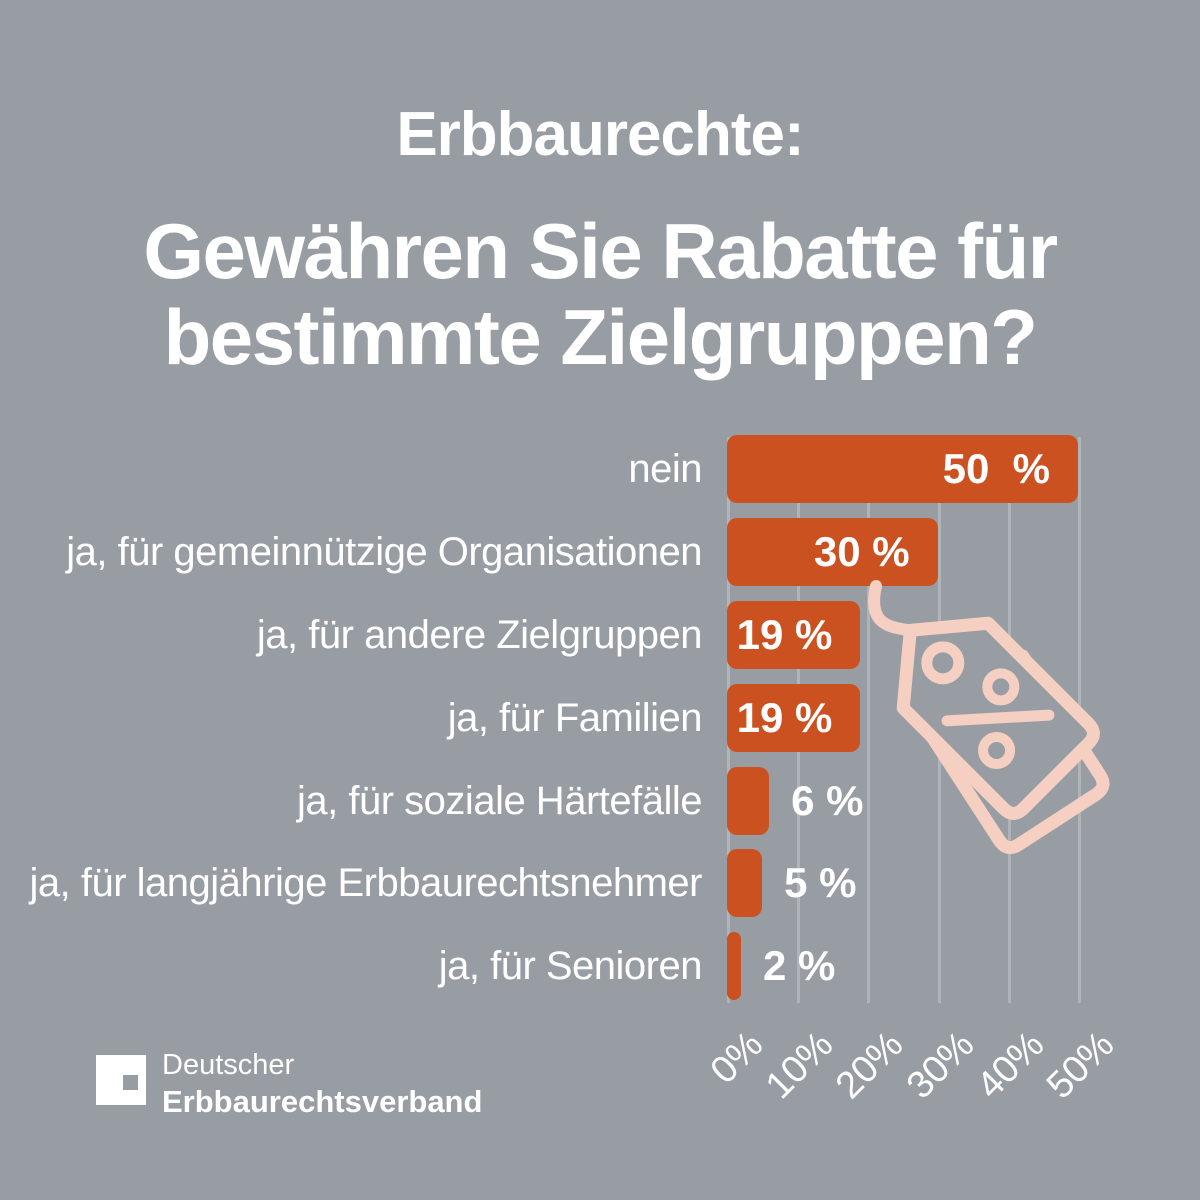  What do you see at coordinates (121, 1080) in the screenshot?
I see `erbbaurechtsverband-logo-icon` at bounding box center [121, 1080].